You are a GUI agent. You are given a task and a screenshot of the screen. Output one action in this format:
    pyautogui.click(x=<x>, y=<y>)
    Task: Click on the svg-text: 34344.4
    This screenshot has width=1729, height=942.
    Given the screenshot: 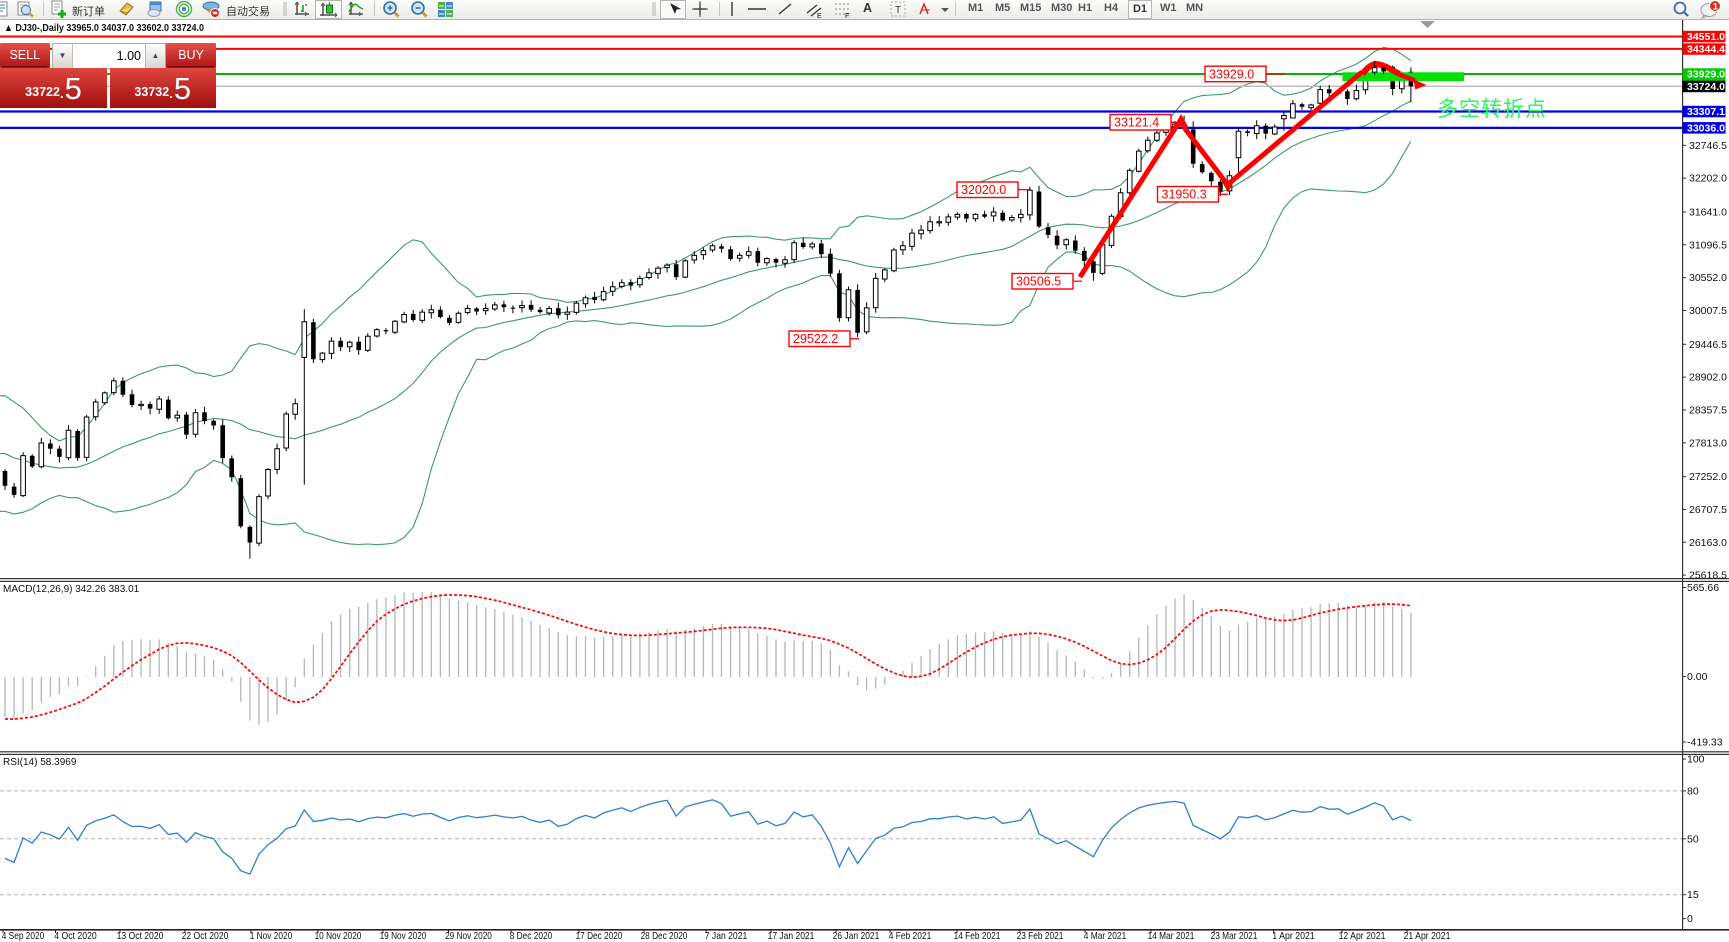 What is the action you would take?
    pyautogui.click(x=1706, y=50)
    